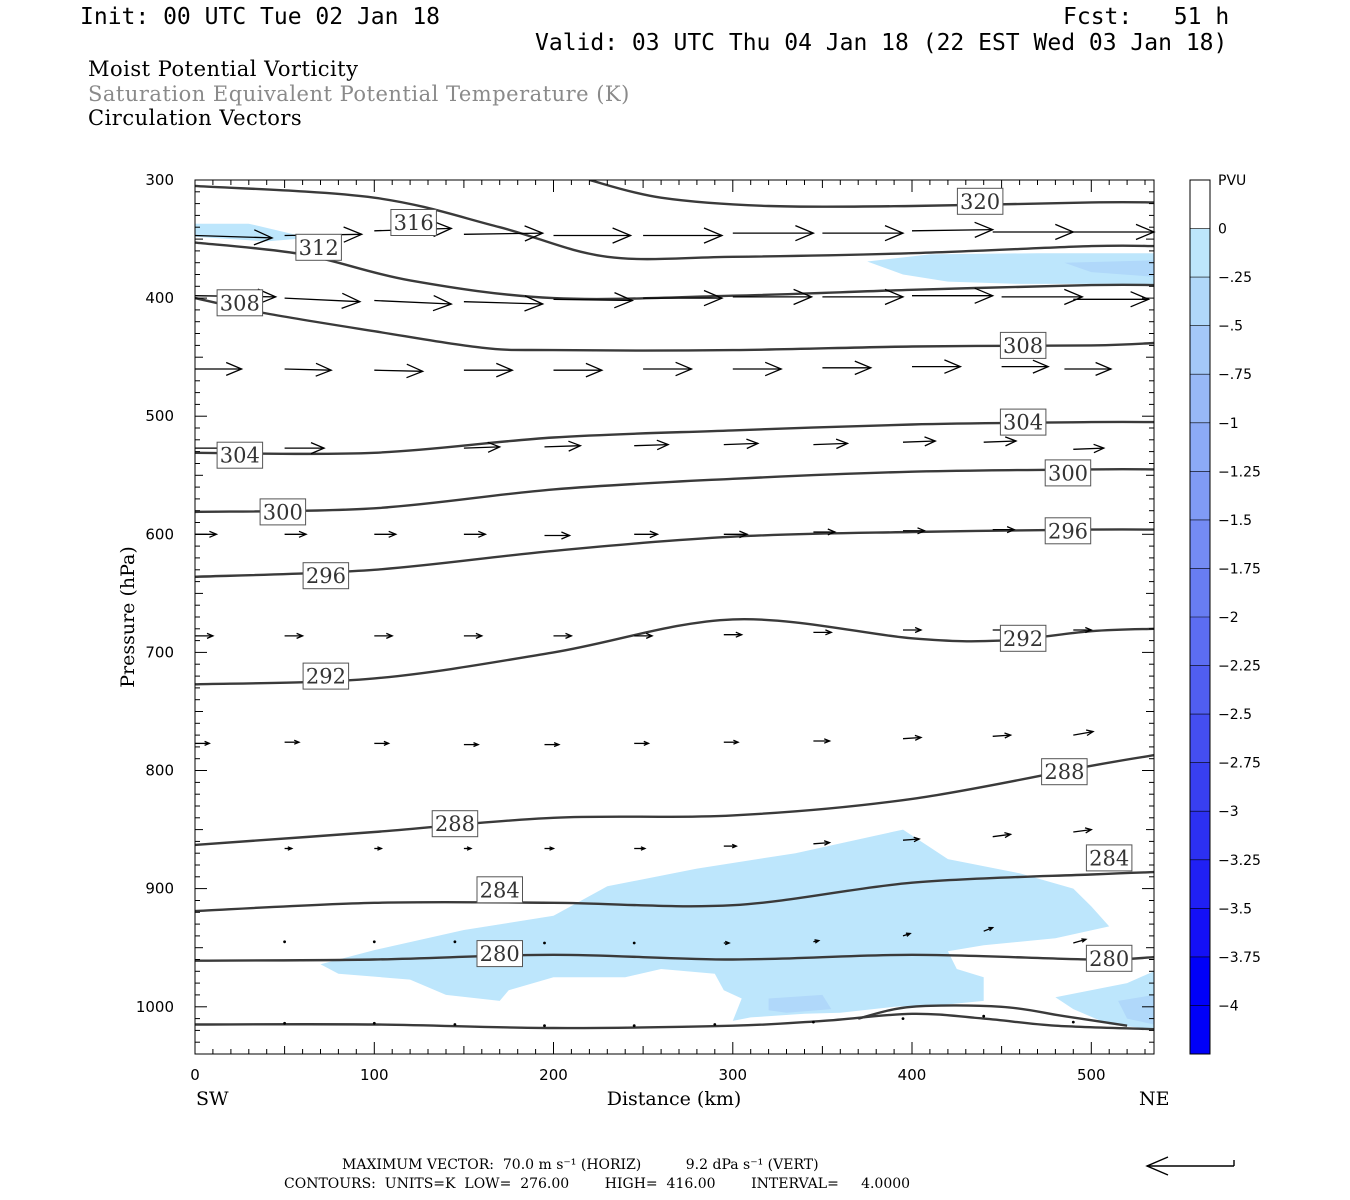 The height and width of the screenshot is (1200, 1350). I want to click on init-time: Init: 00 UTC Tue 02 Jan 18, so click(260, 17).